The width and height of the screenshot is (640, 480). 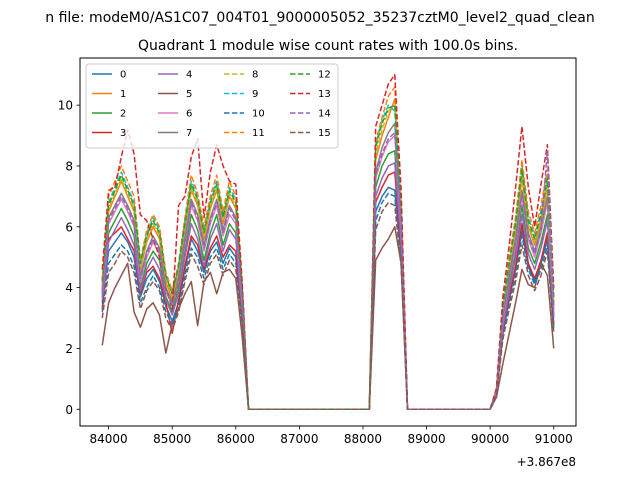 What do you see at coordinates (331, 436) in the screenshot?
I see `x-axis: 84000 85000 86000 87000 88000 89000 90000 91000` at bounding box center [331, 436].